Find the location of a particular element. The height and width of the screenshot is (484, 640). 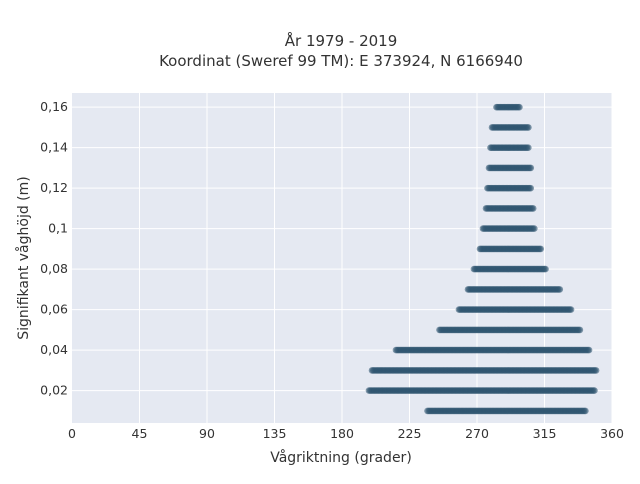

x-tick-label: 225 is located at coordinates (410, 433).